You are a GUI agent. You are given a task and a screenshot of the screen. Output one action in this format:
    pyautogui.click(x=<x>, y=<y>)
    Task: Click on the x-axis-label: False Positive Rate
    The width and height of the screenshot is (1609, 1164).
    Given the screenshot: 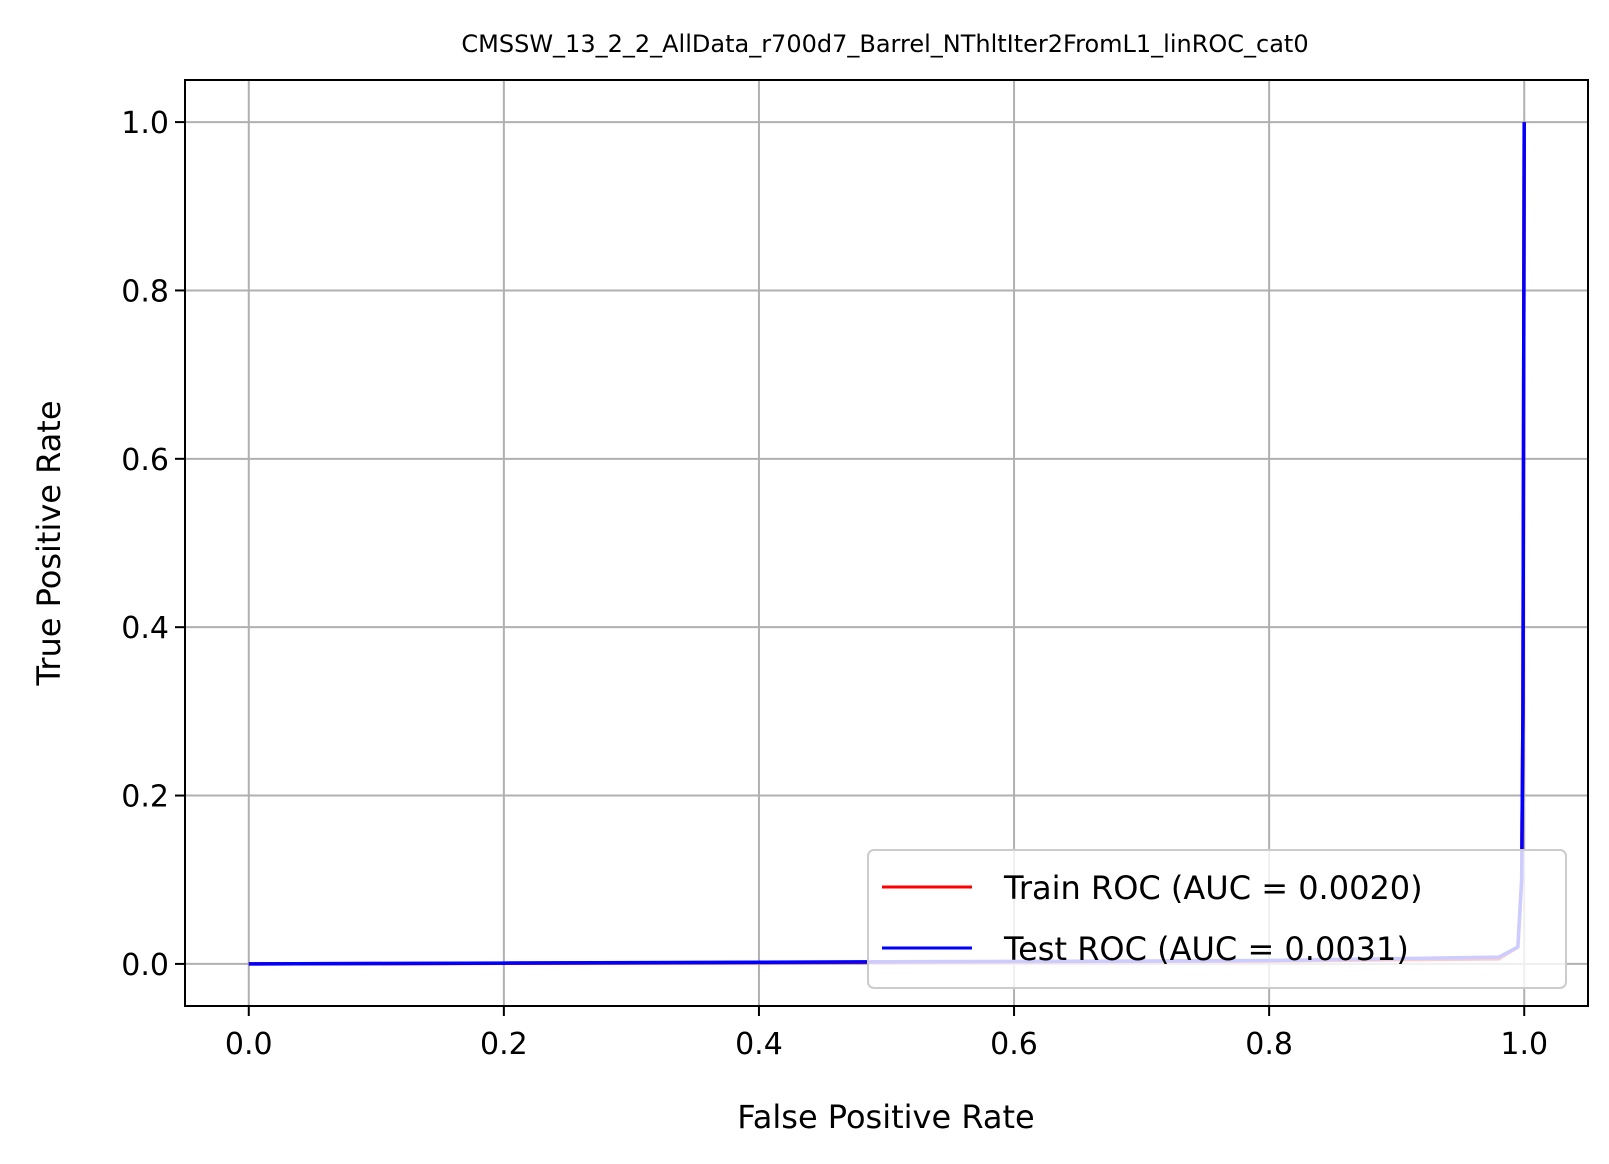 What is the action you would take?
    pyautogui.click(x=885, y=1117)
    